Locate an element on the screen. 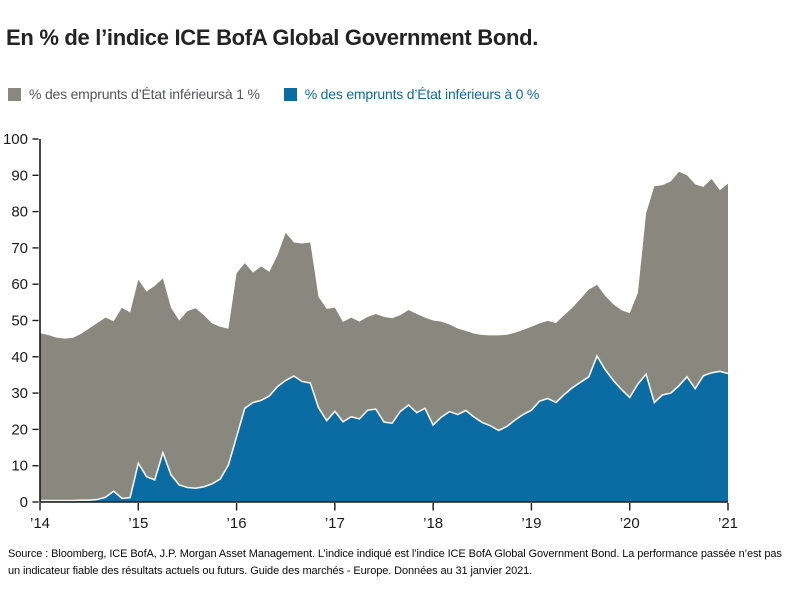 The height and width of the screenshot is (600, 800). legend-label-below-1pct: % des emprunts d’État inférieursà 1 % is located at coordinates (144, 94).